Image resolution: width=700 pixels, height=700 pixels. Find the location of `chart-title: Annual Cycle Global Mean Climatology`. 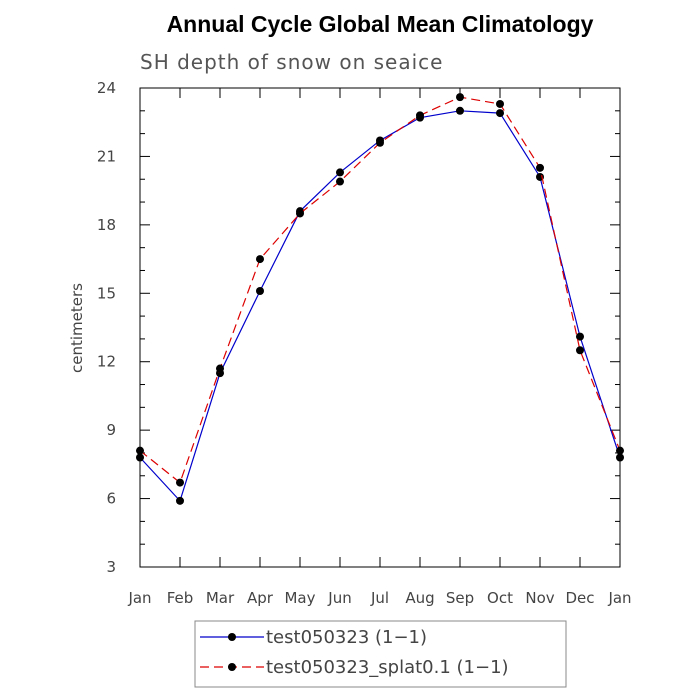

chart-title: Annual Cycle Global Mean Climatology is located at coordinates (380, 24).